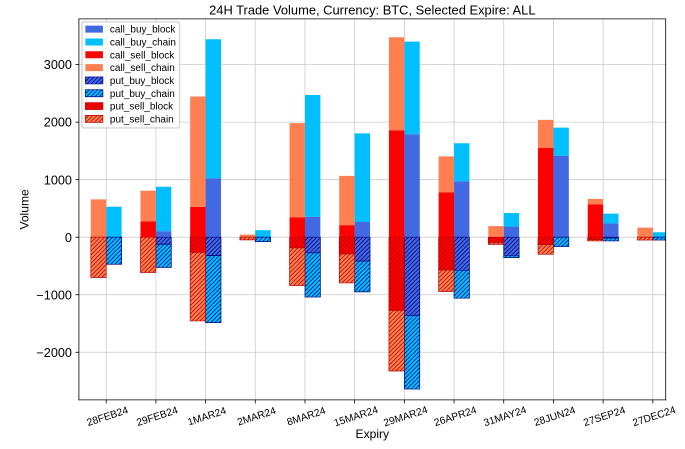  Describe the element at coordinates (142, 68) in the screenshot. I see `svg-text: call_sell_chain` at that location.